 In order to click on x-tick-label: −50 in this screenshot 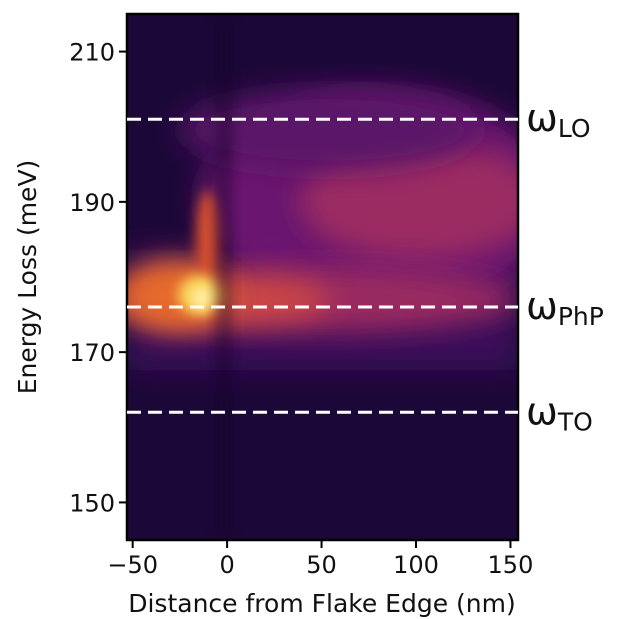, I will do `click(132, 565)`.